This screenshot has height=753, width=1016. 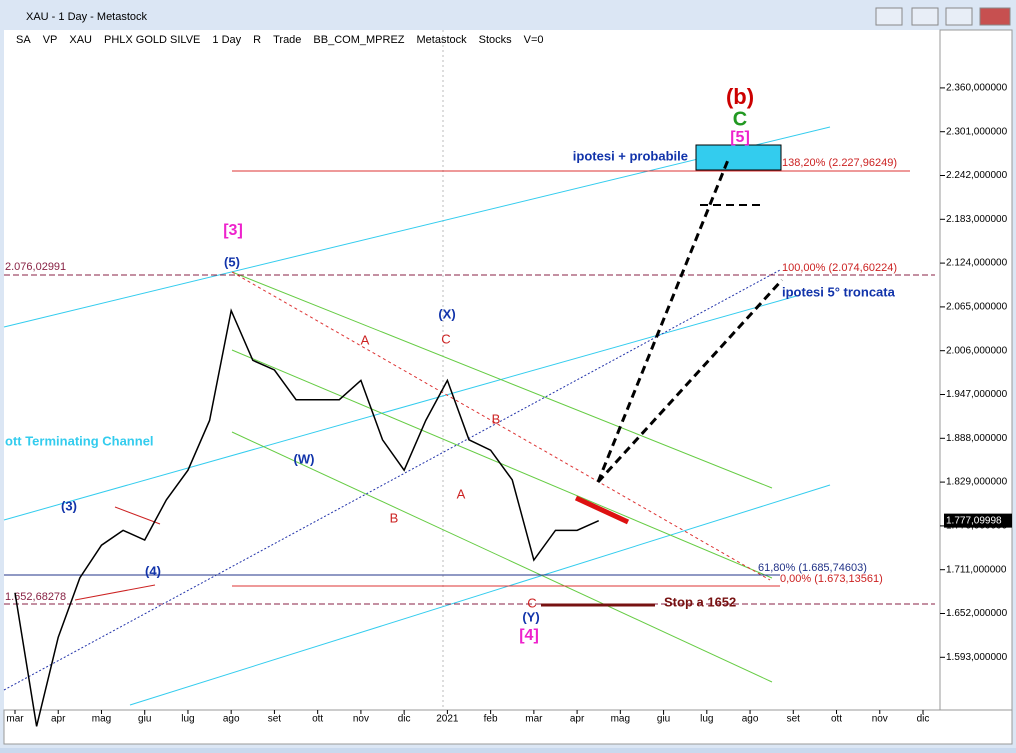 I want to click on label: [4], so click(x=529, y=635).